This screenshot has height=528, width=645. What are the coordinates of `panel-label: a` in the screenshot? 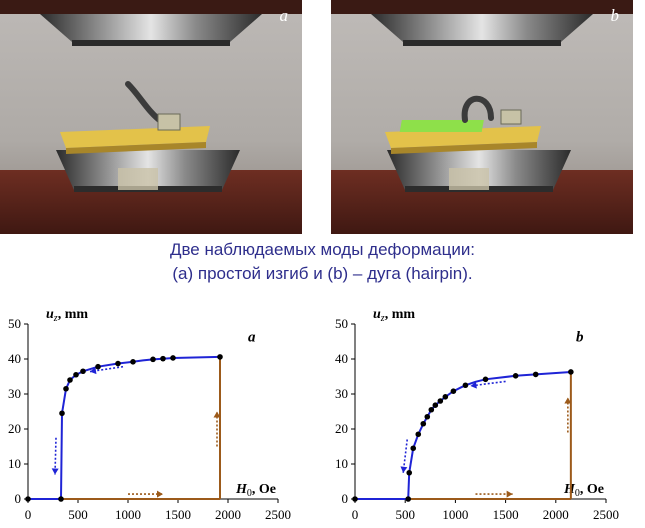 It's located at (252, 338).